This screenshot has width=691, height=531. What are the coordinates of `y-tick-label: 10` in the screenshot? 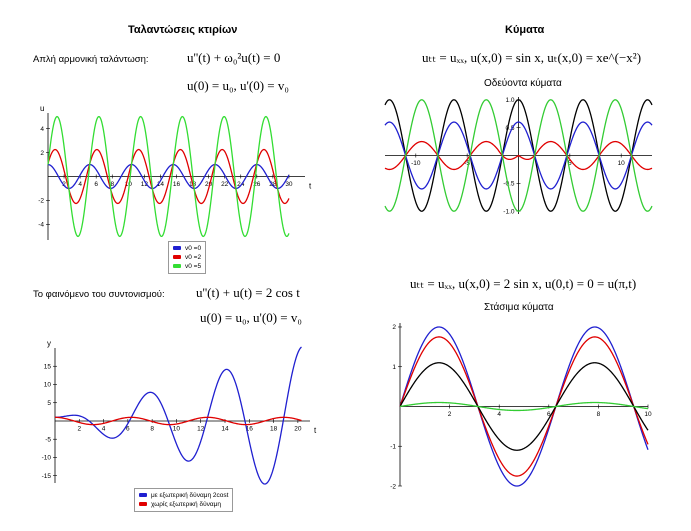 It's located at (48, 385).